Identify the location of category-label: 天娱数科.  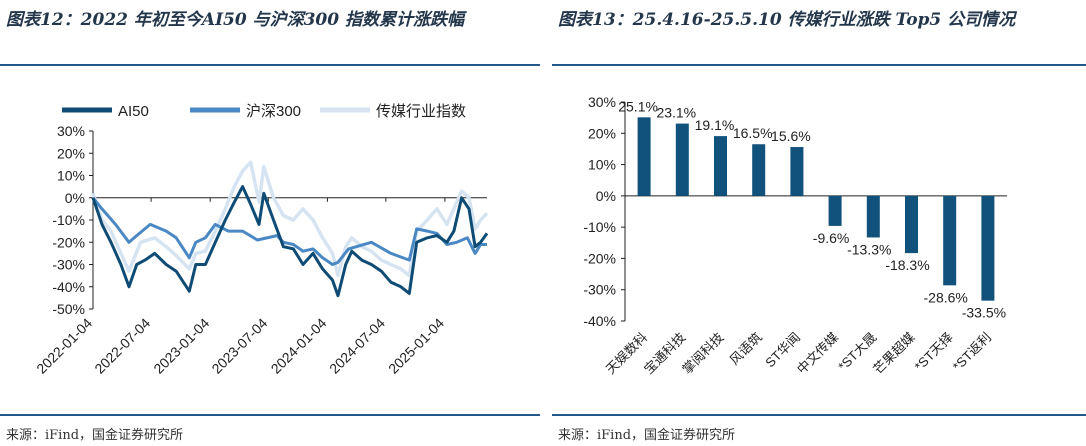
(626, 353).